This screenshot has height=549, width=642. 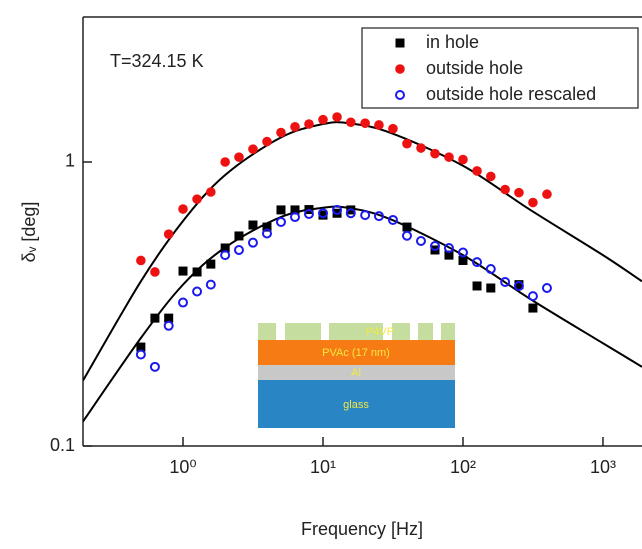 I want to click on inset-label: Al, so click(x=356, y=373).